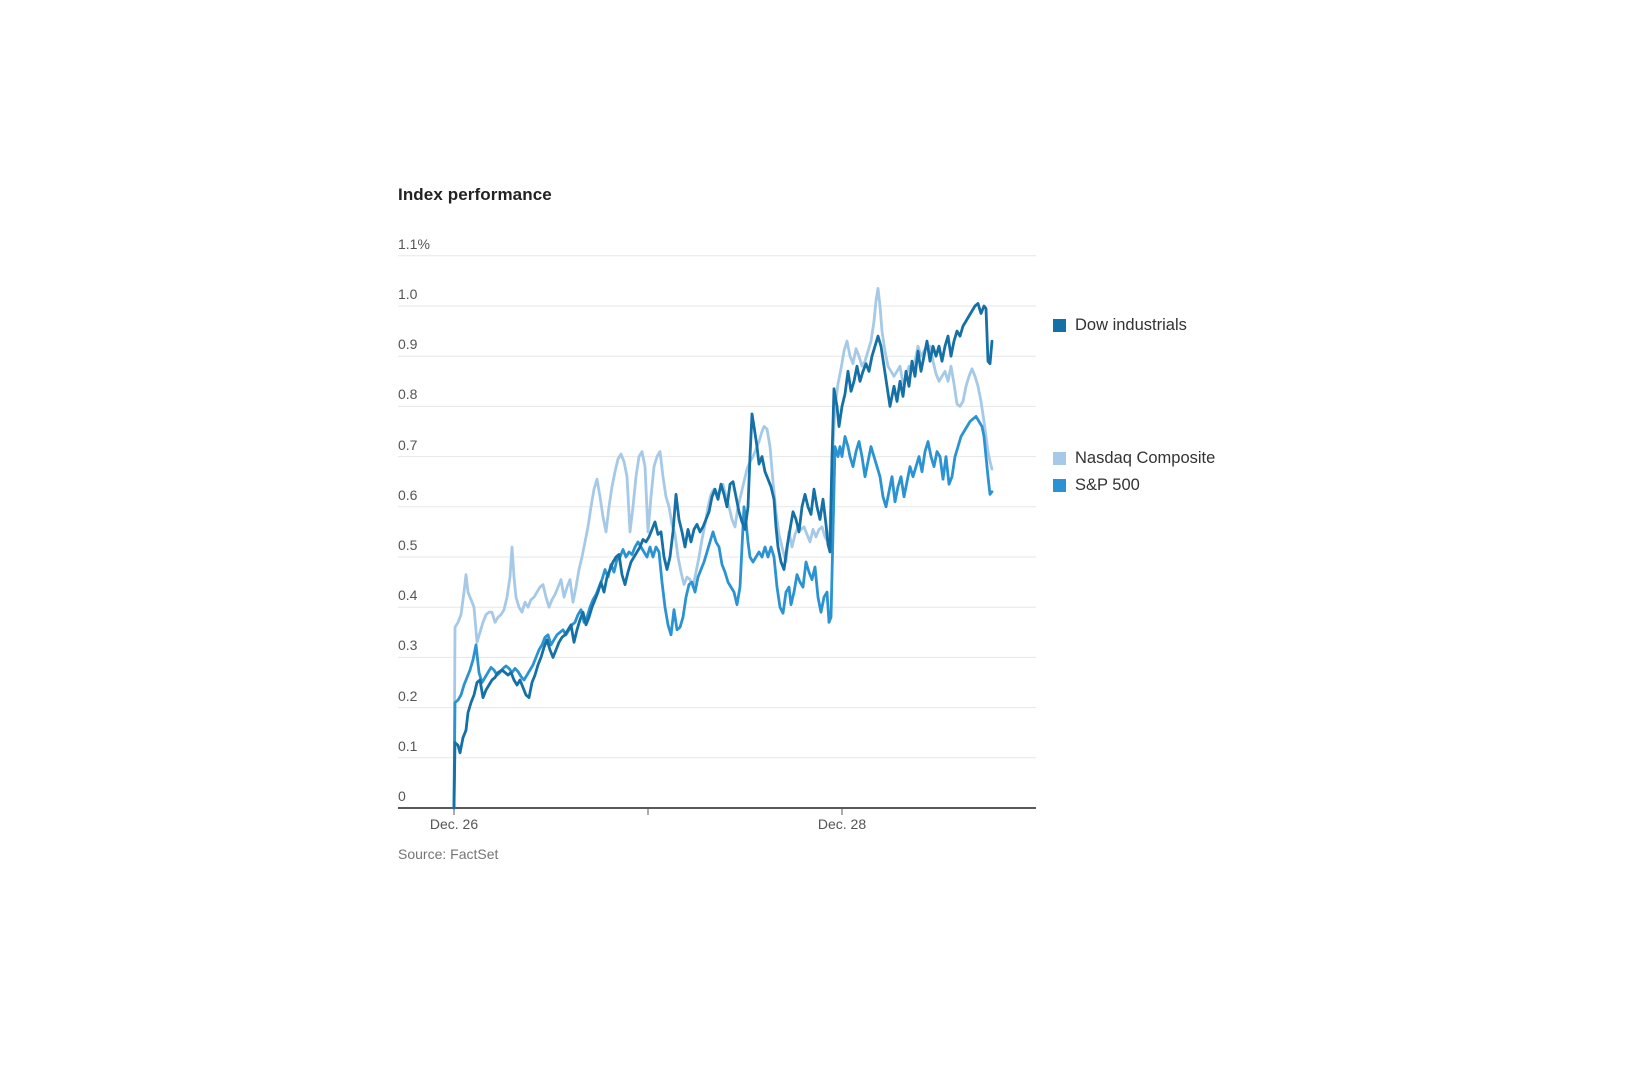  I want to click on nasdaq-composite-swatch-icon, so click(1059, 458).